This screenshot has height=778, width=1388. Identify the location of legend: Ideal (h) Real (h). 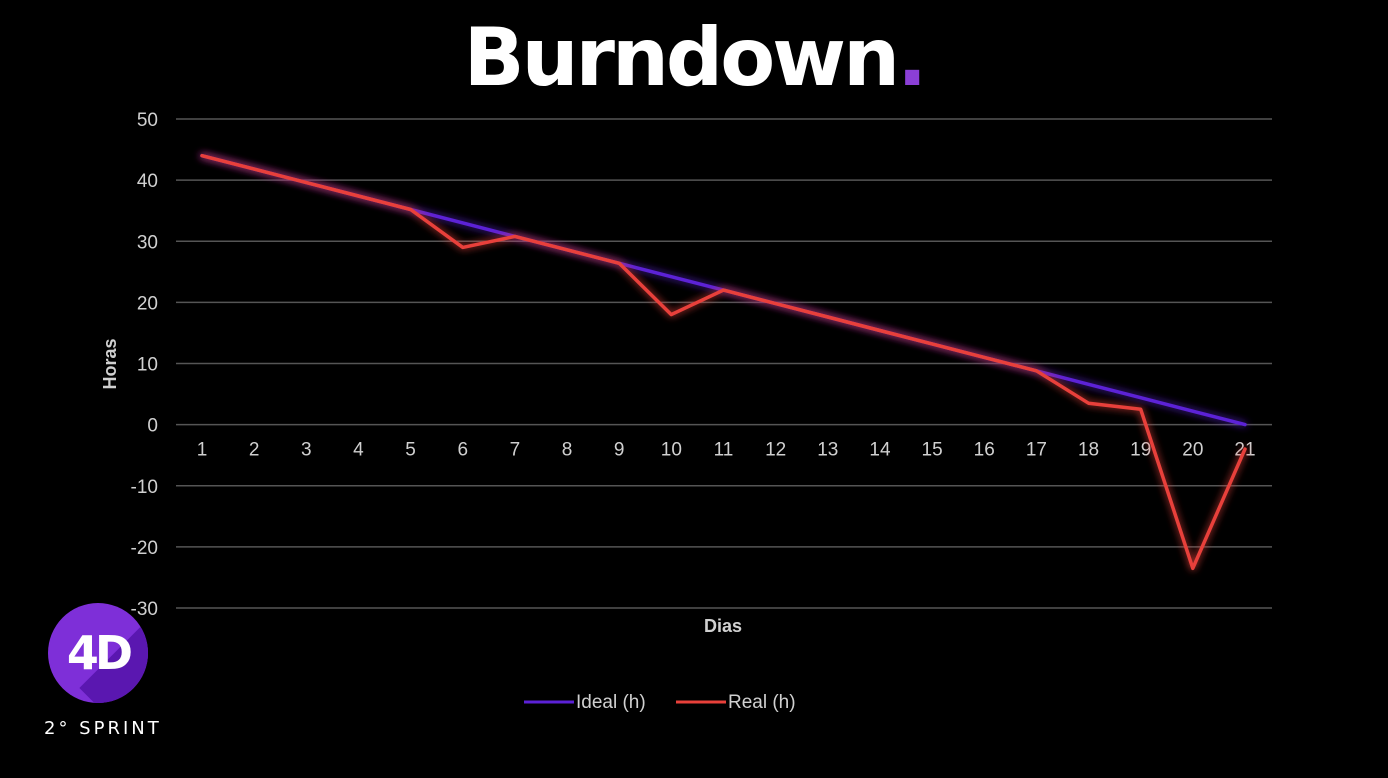
(660, 702).